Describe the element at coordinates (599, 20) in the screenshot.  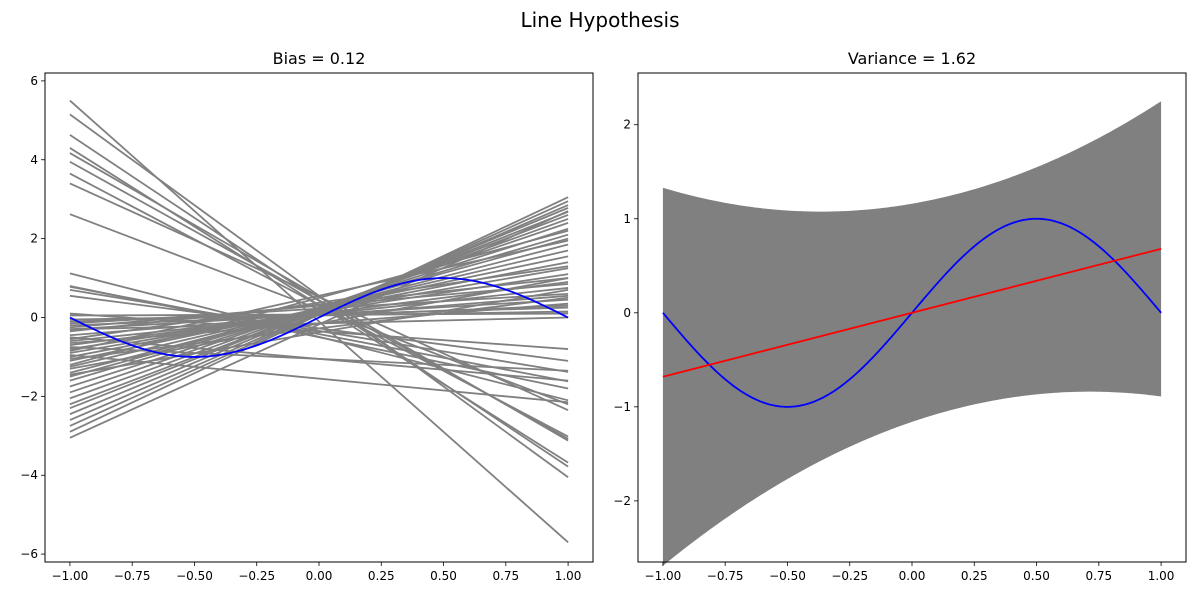
I see `figure-title: Line Hypothesis` at that location.